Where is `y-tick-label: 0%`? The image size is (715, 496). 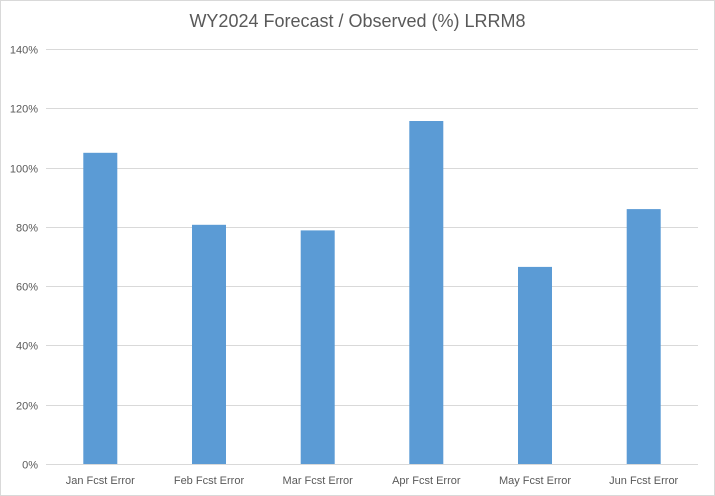 y-tick-label: 0% is located at coordinates (30, 466).